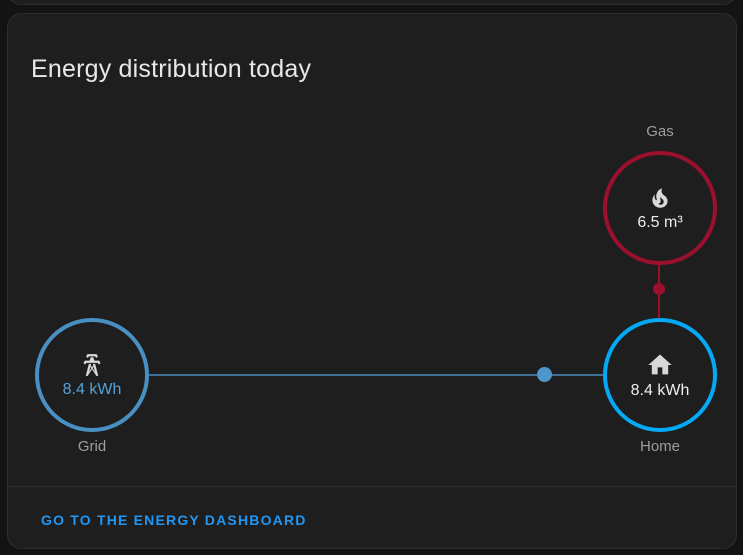 Image resolution: width=743 pixels, height=555 pixels. I want to click on previous-card-bottom-edge, so click(372, 2).